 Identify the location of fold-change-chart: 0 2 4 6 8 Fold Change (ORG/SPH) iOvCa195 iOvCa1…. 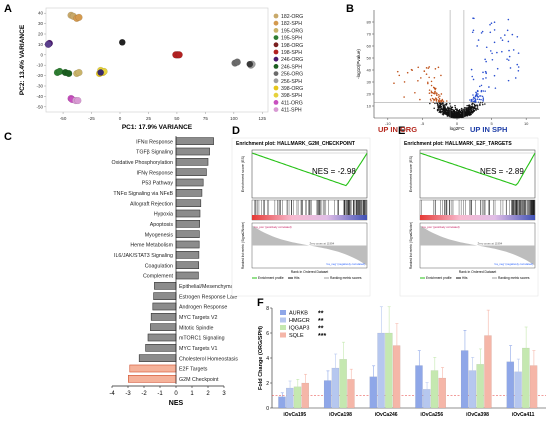
(402, 362).